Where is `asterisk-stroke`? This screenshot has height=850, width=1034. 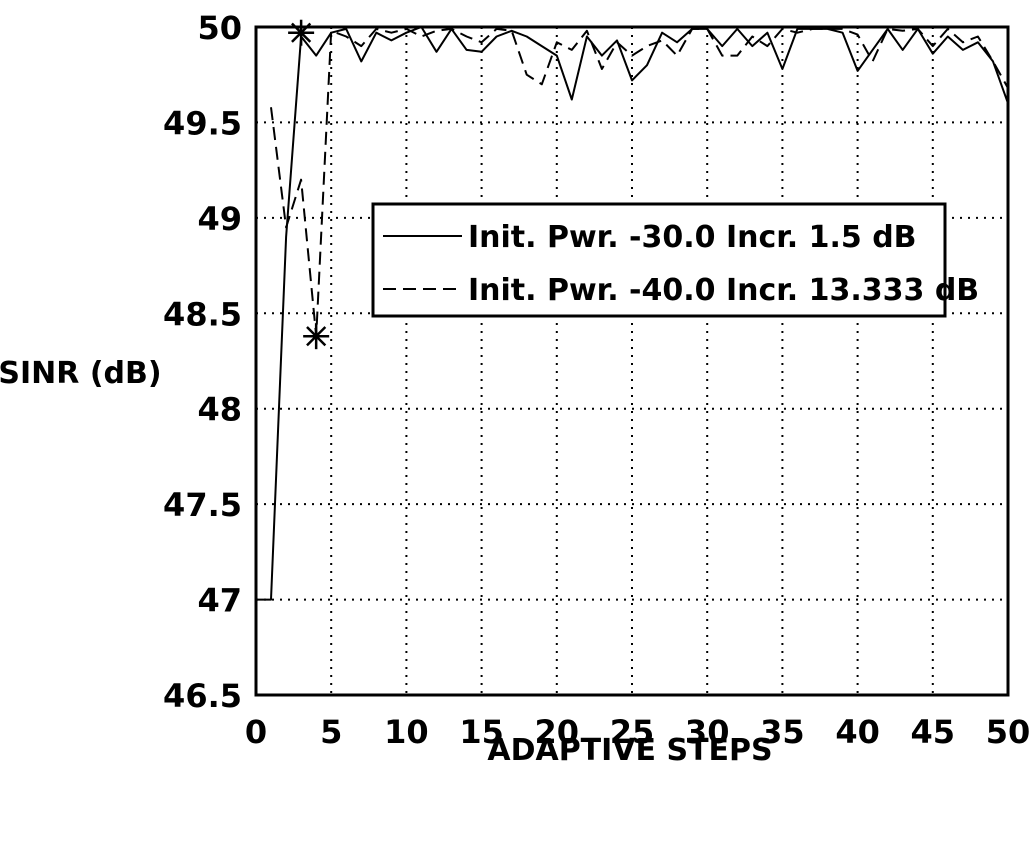 asterisk-stroke is located at coordinates (316, 336).